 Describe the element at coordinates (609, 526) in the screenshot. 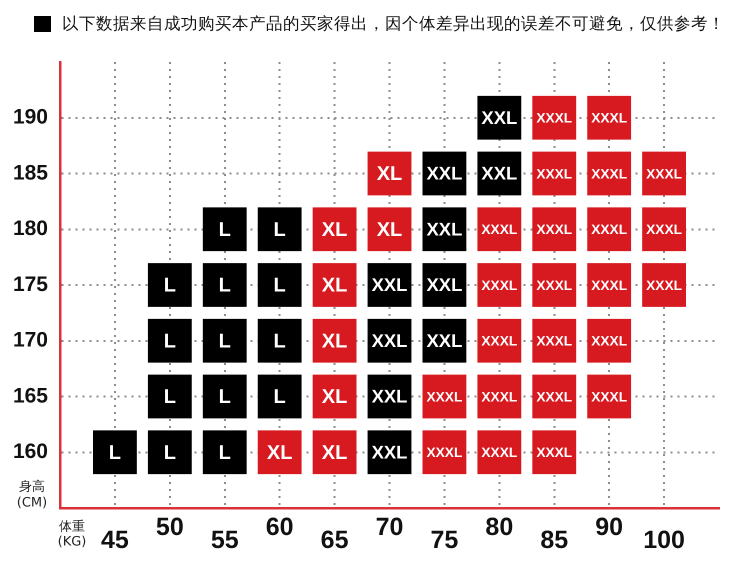

I see `x-tick-label: 90` at that location.